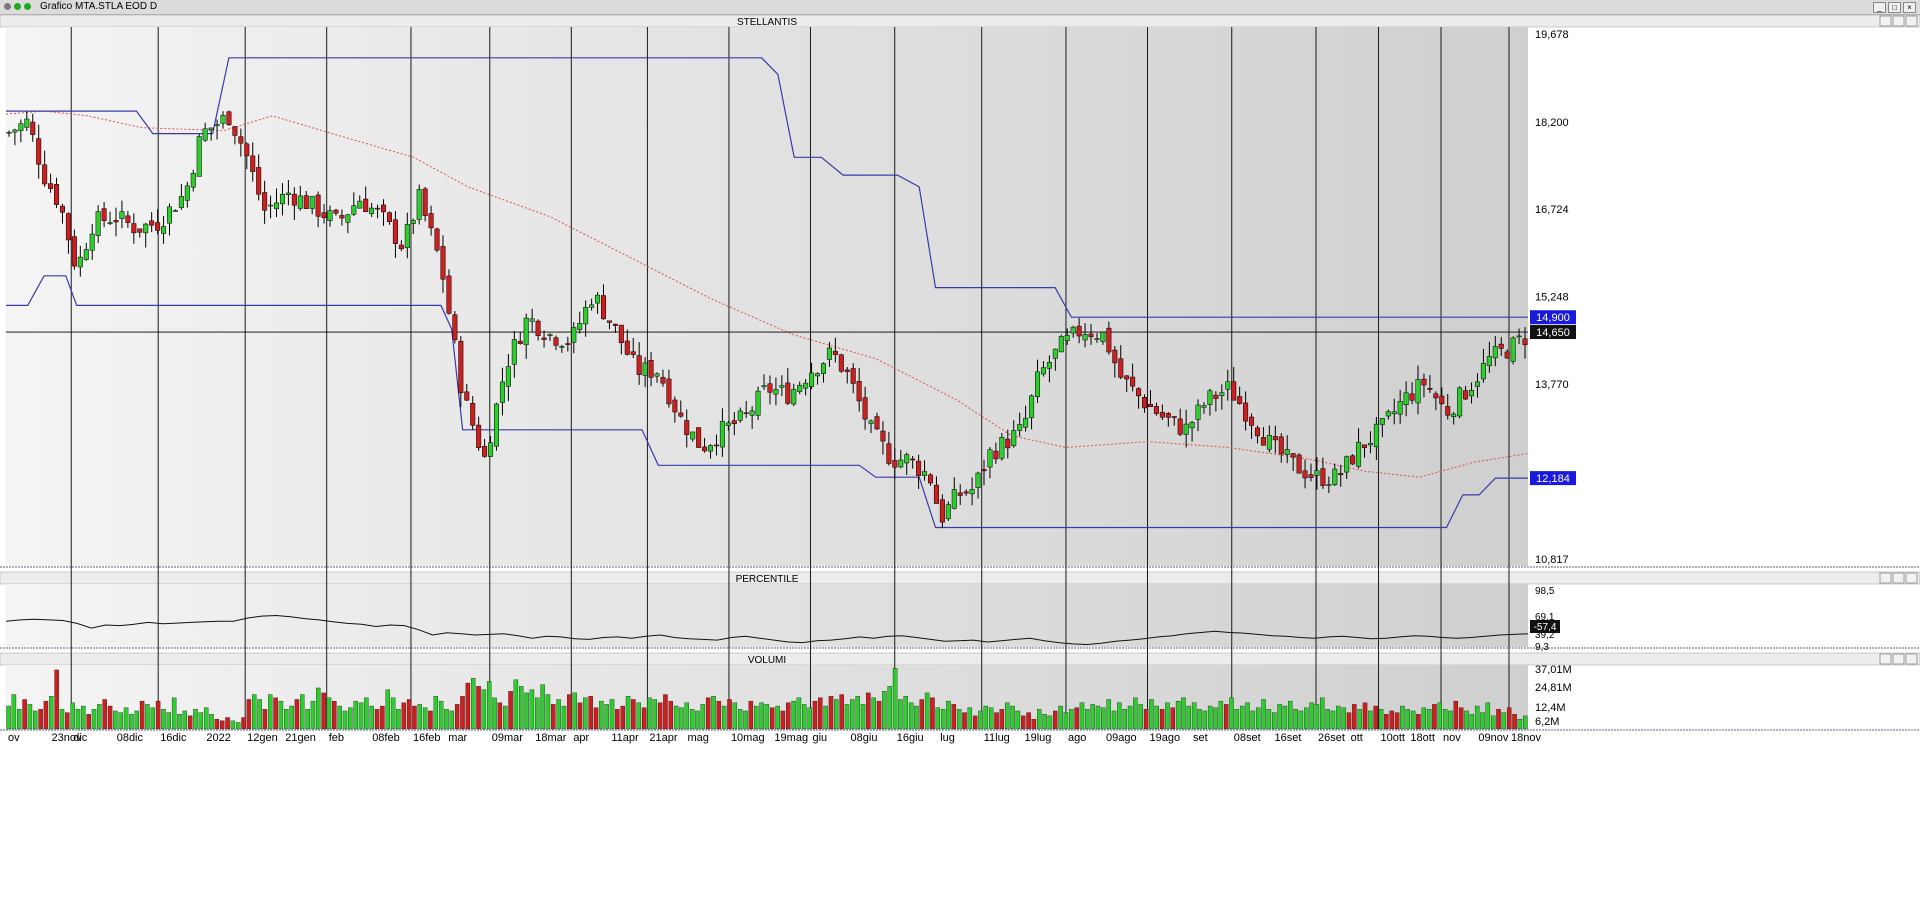 The width and height of the screenshot is (1920, 916). I want to click on minimize-button: _, so click(1879, 7).